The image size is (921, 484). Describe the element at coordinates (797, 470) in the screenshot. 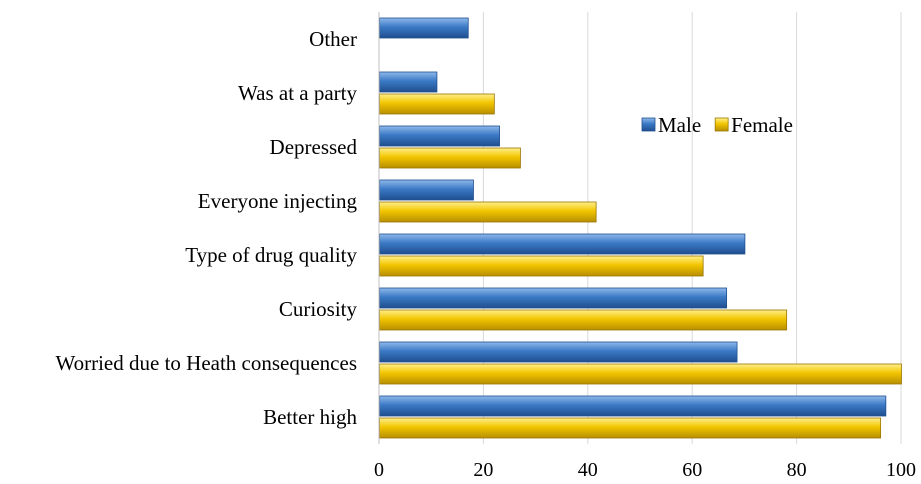

I see `x-tick-label: 80` at that location.